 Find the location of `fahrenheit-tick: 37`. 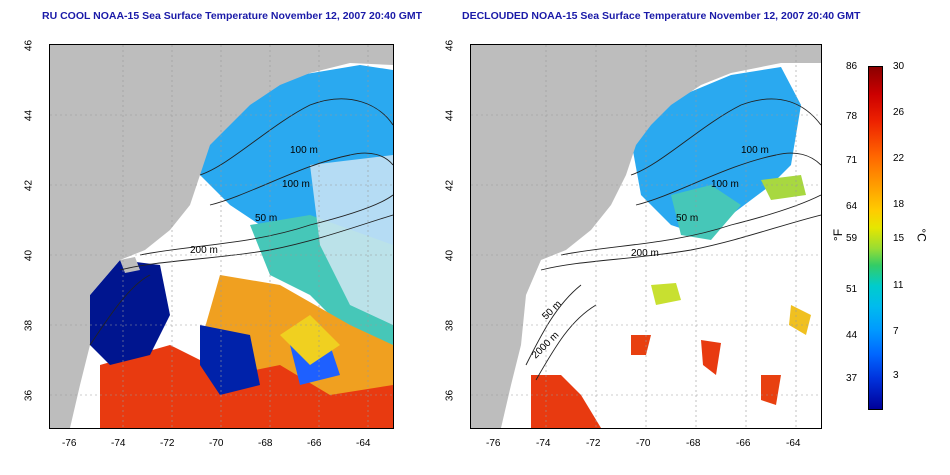

fahrenheit-tick: 37 is located at coordinates (852, 378).